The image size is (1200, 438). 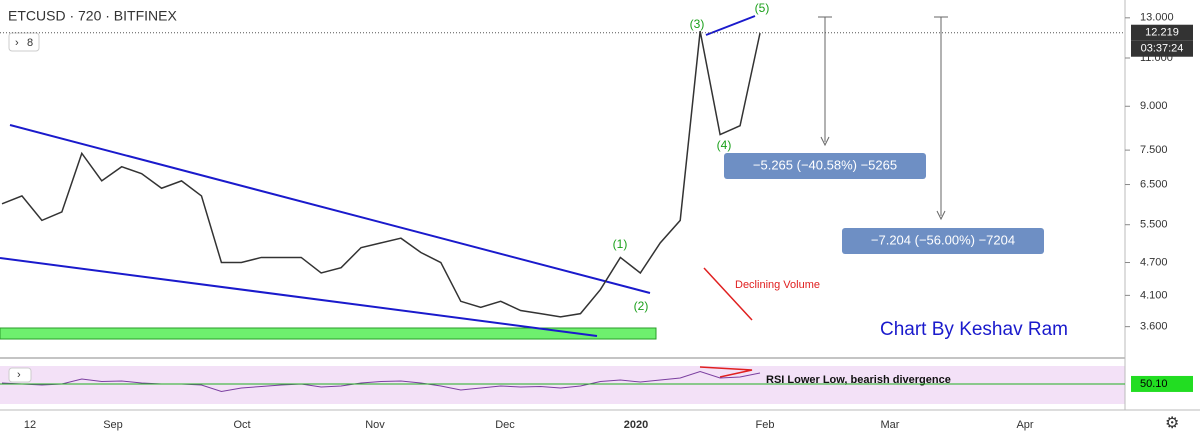 I want to click on settings-icon: ⚙, so click(x=1172, y=423).